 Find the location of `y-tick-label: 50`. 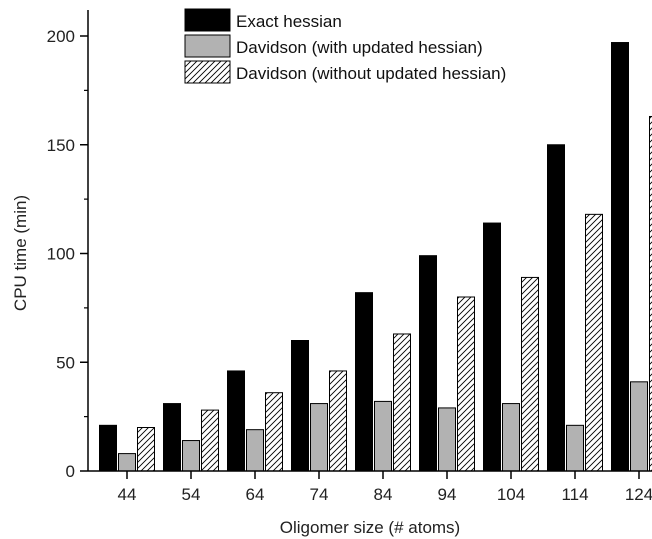

y-tick-label: 50 is located at coordinates (65, 362).